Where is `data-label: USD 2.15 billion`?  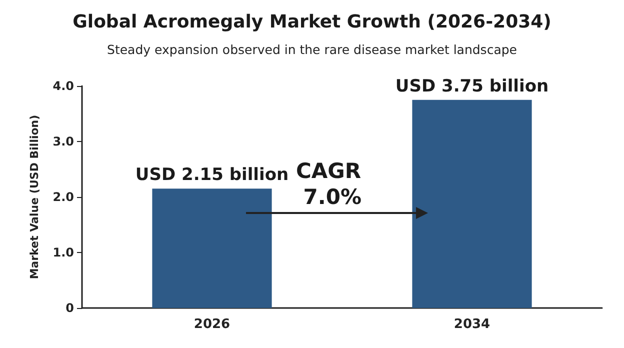
data-label: USD 2.15 billion is located at coordinates (212, 175).